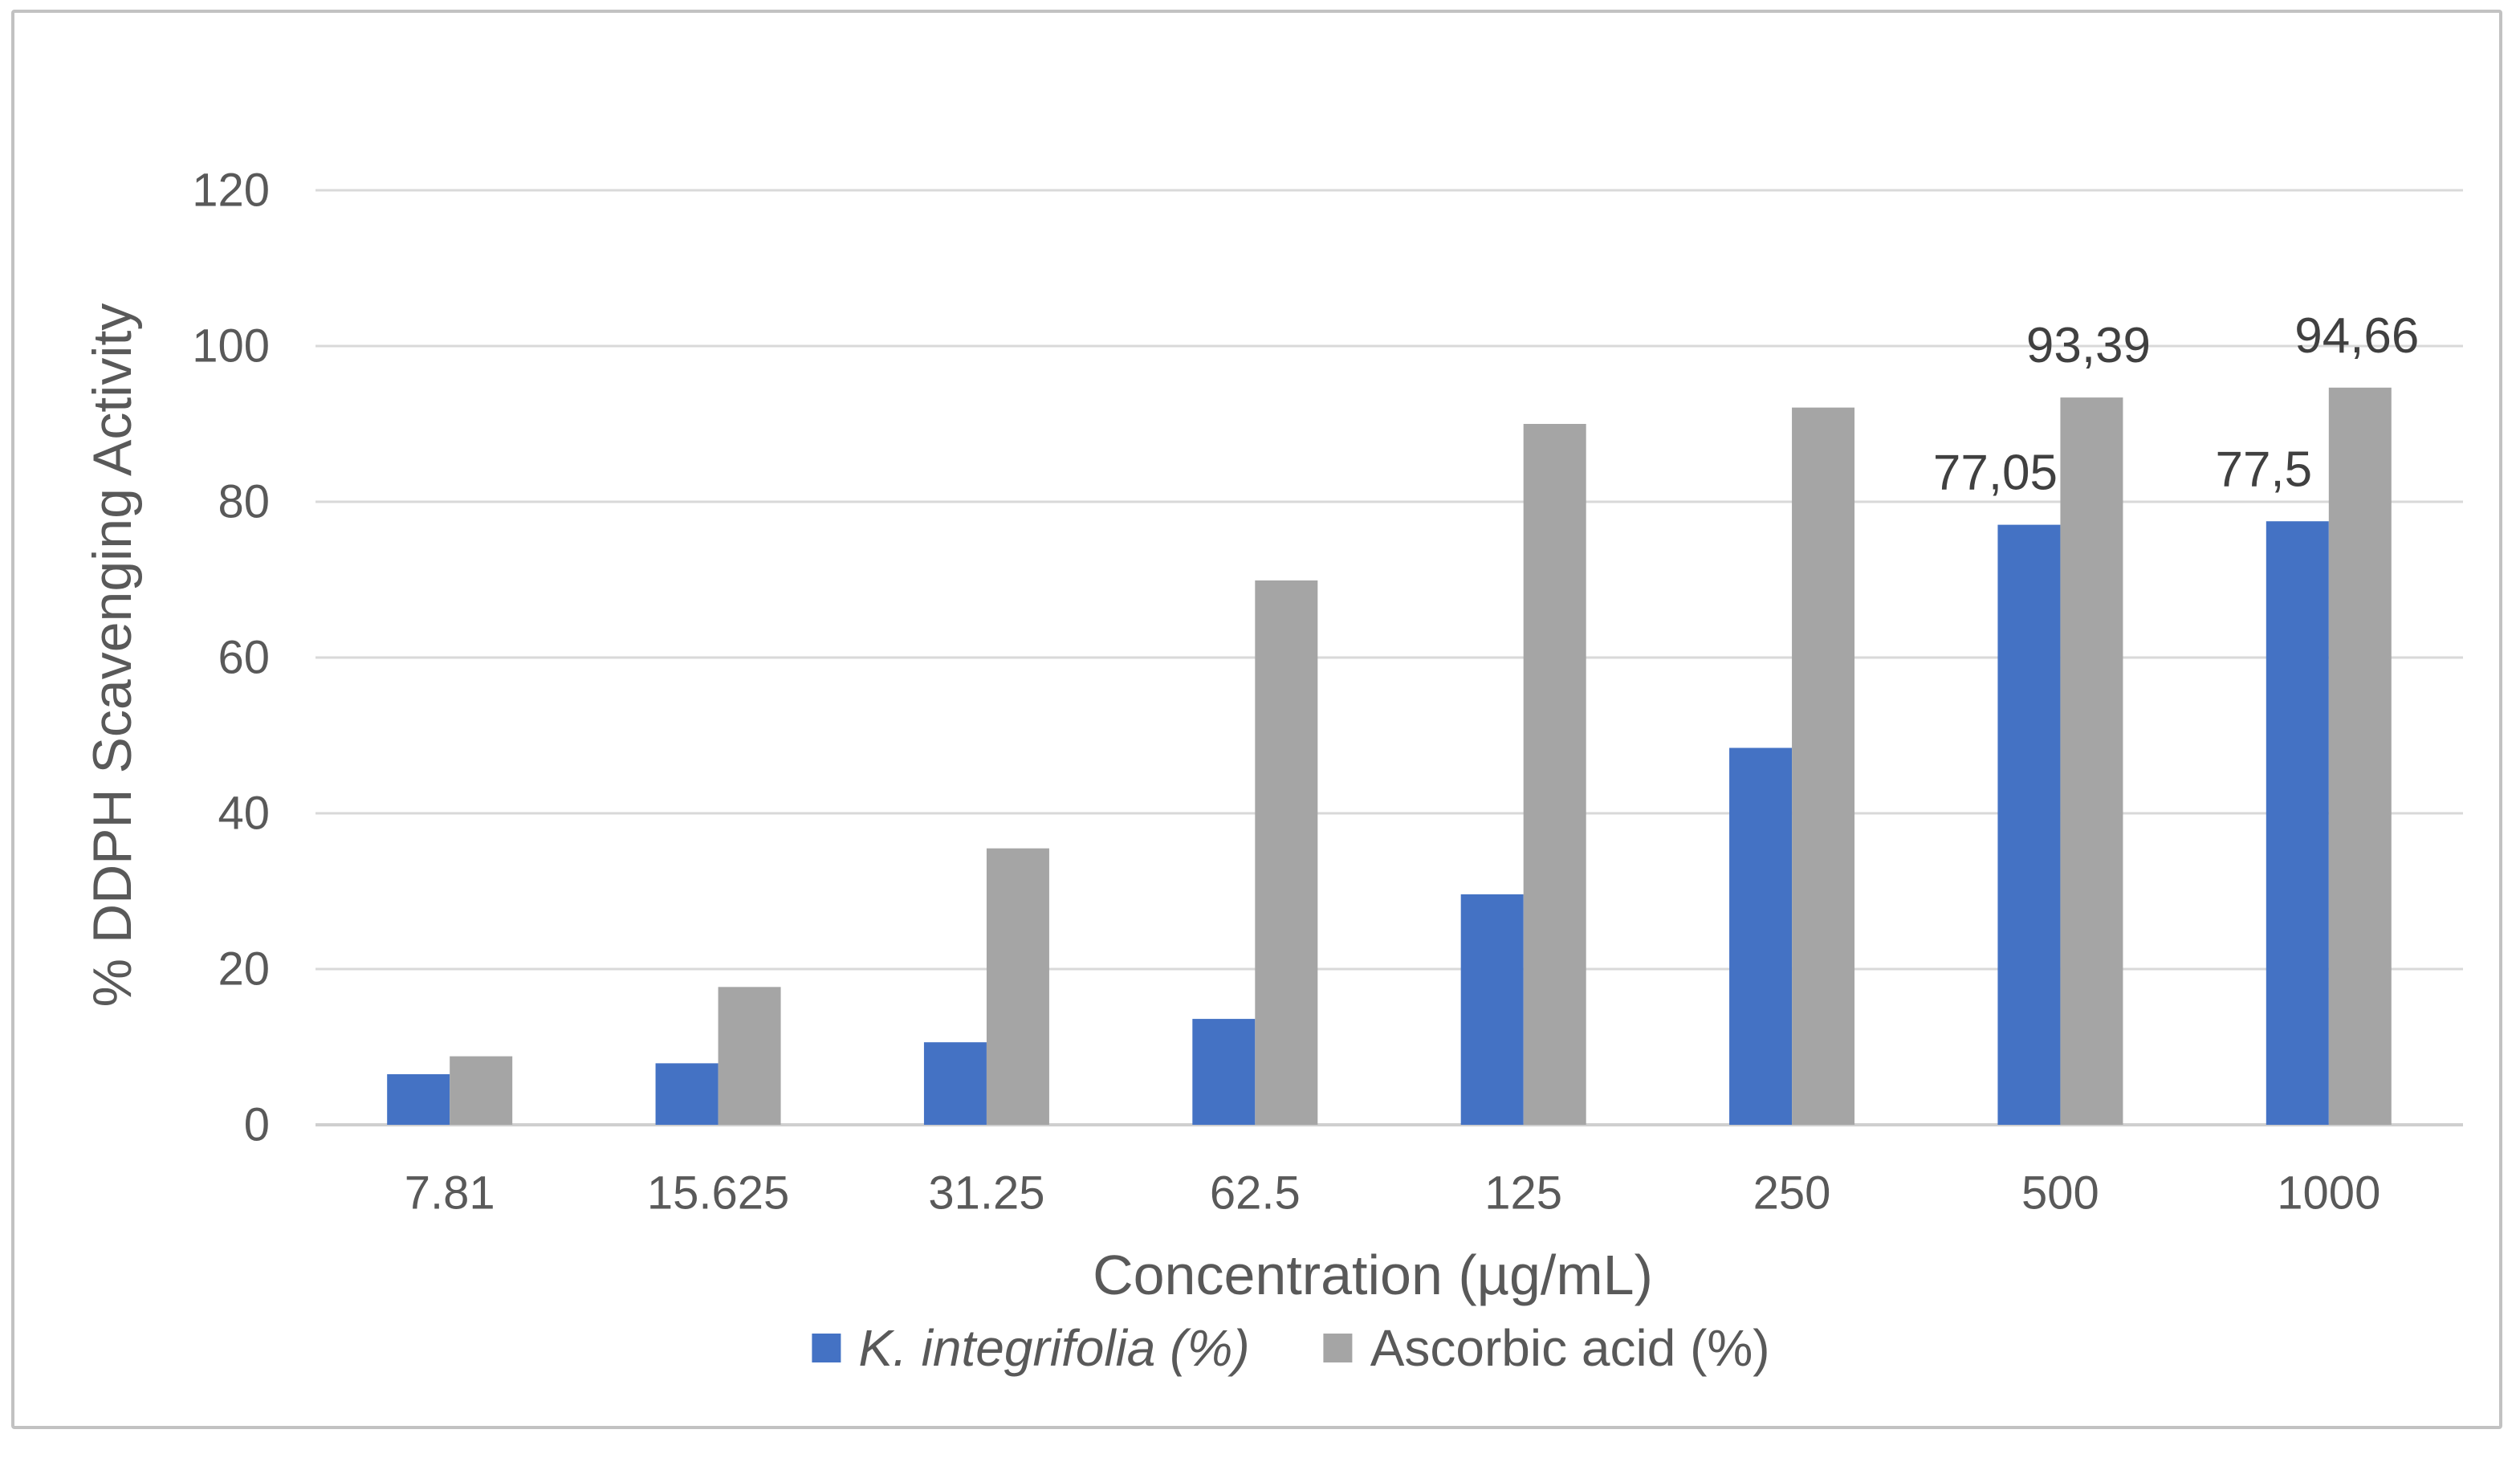 The image size is (2520, 1458). I want to click on legend-item-ascorbic-acid: Ascorbic acid (%), so click(1546, 1348).